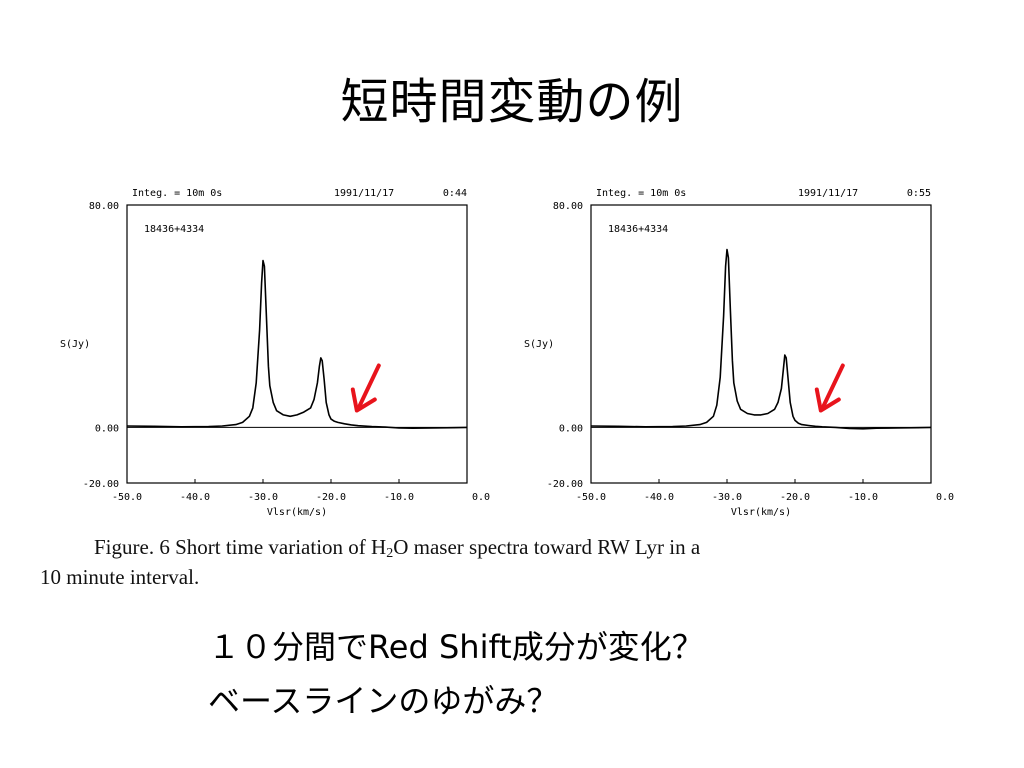 The image size is (1024, 768). Describe the element at coordinates (571, 428) in the screenshot. I see `right-ytick-label: 0.00` at that location.